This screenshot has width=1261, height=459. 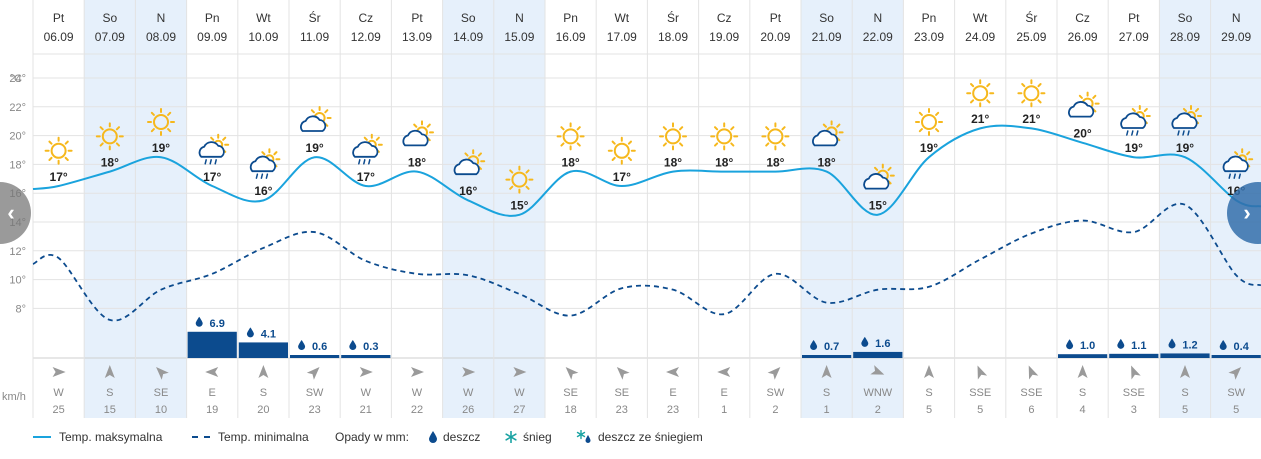 I want to click on wind-direction-label: SW, so click(x=776, y=393).